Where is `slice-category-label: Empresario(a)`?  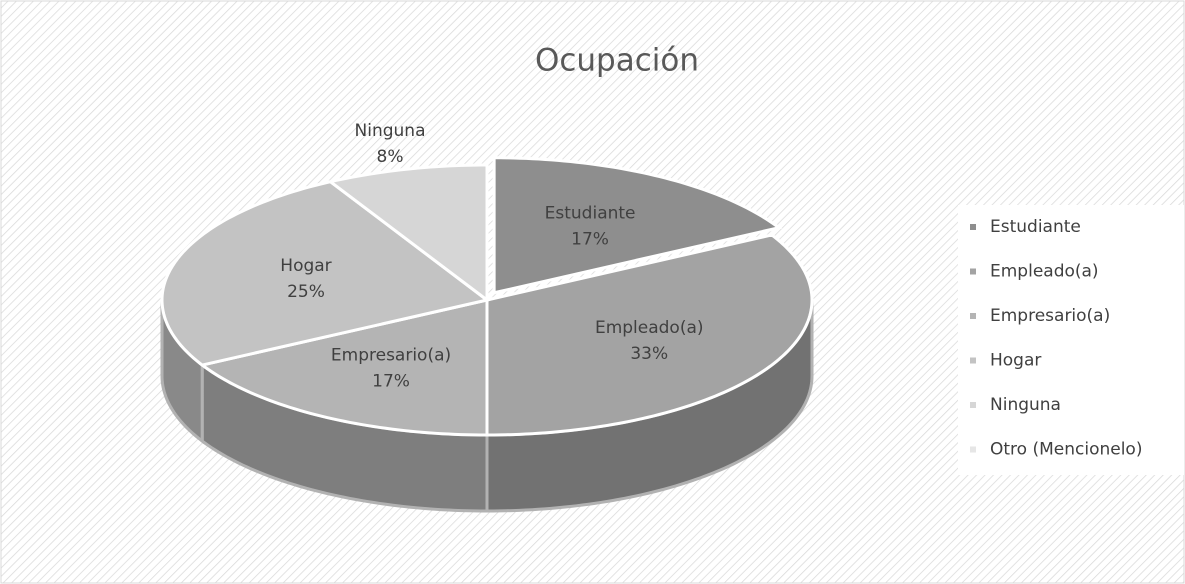 slice-category-label: Empresario(a) is located at coordinates (391, 355).